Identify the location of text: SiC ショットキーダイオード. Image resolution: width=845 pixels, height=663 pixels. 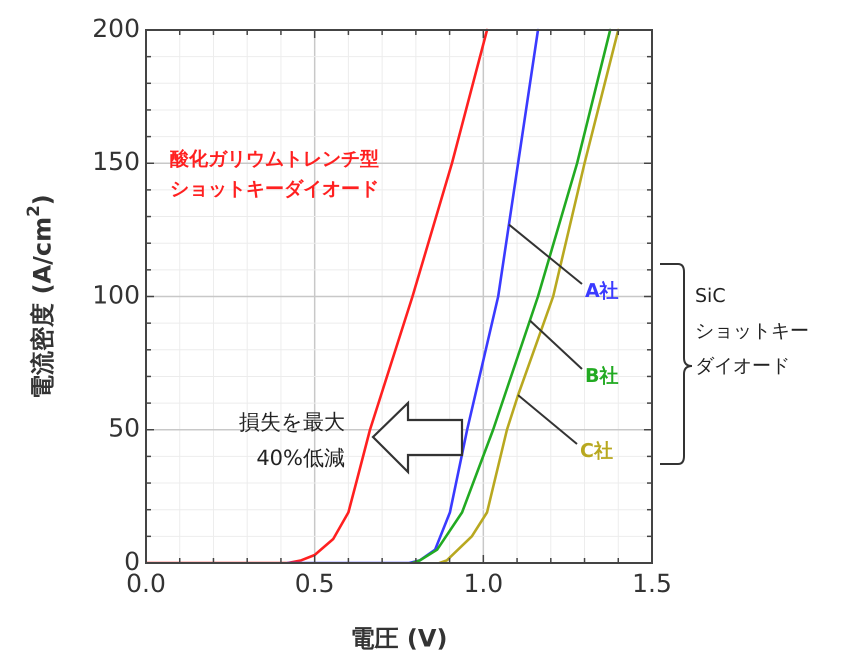
(752, 331).